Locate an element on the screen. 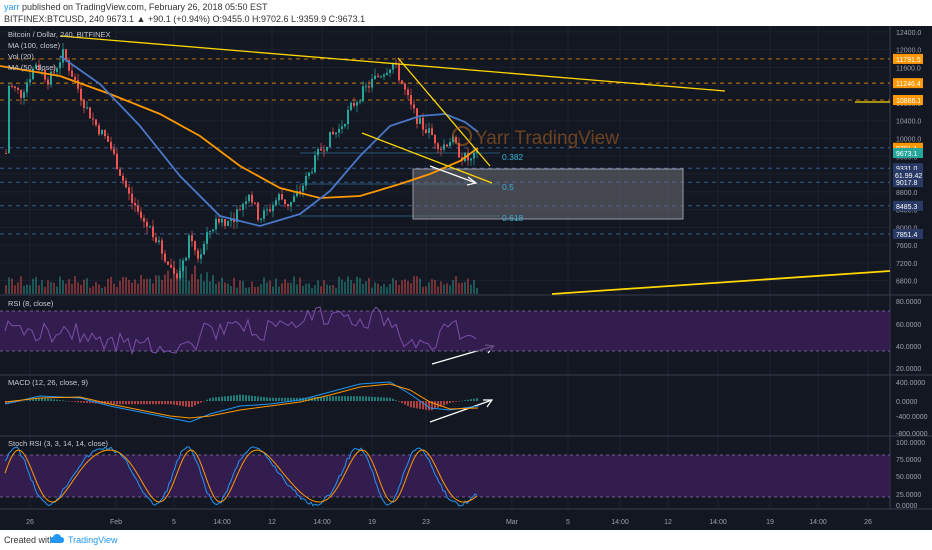 The image size is (932, 550). macd-legend: MACD (12, 26, close, 9) is located at coordinates (48, 382).